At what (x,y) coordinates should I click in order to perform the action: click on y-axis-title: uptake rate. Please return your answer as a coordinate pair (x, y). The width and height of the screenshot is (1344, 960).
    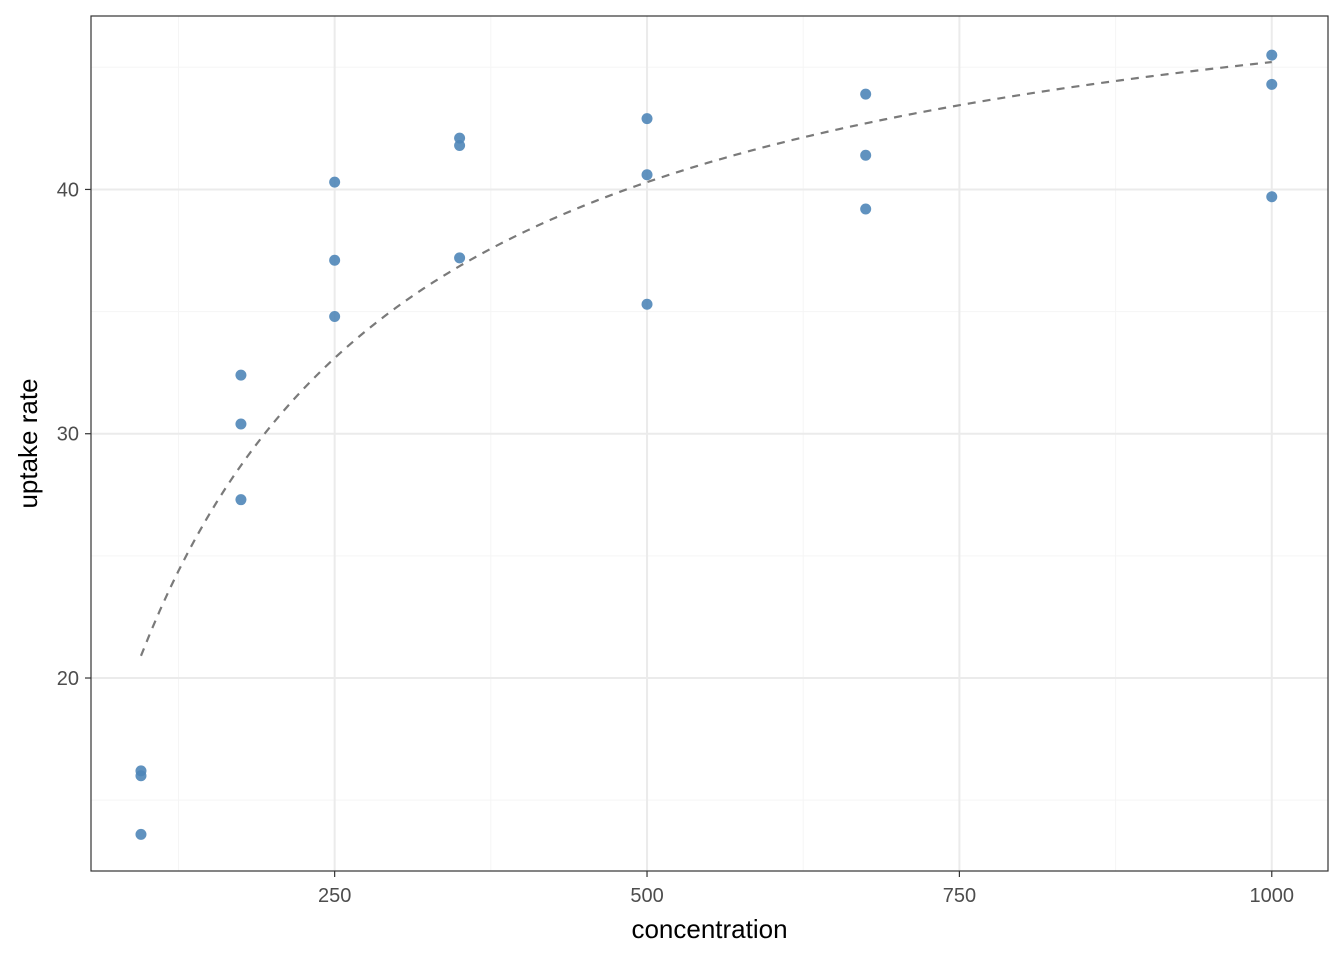
    Looking at the image, I should click on (28, 443).